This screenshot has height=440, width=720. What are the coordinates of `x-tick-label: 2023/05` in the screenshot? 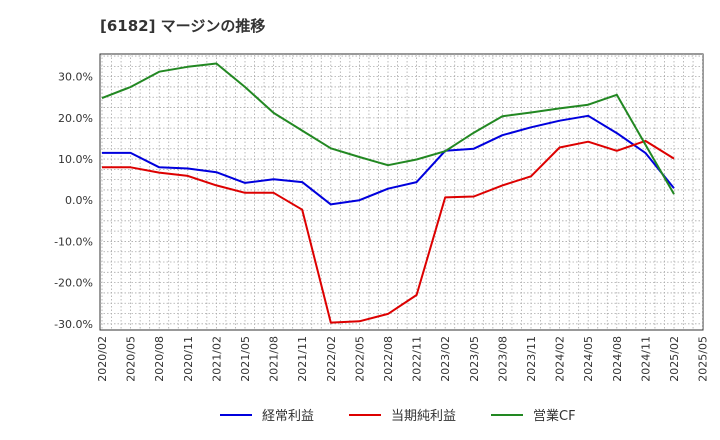 It's located at (474, 359).